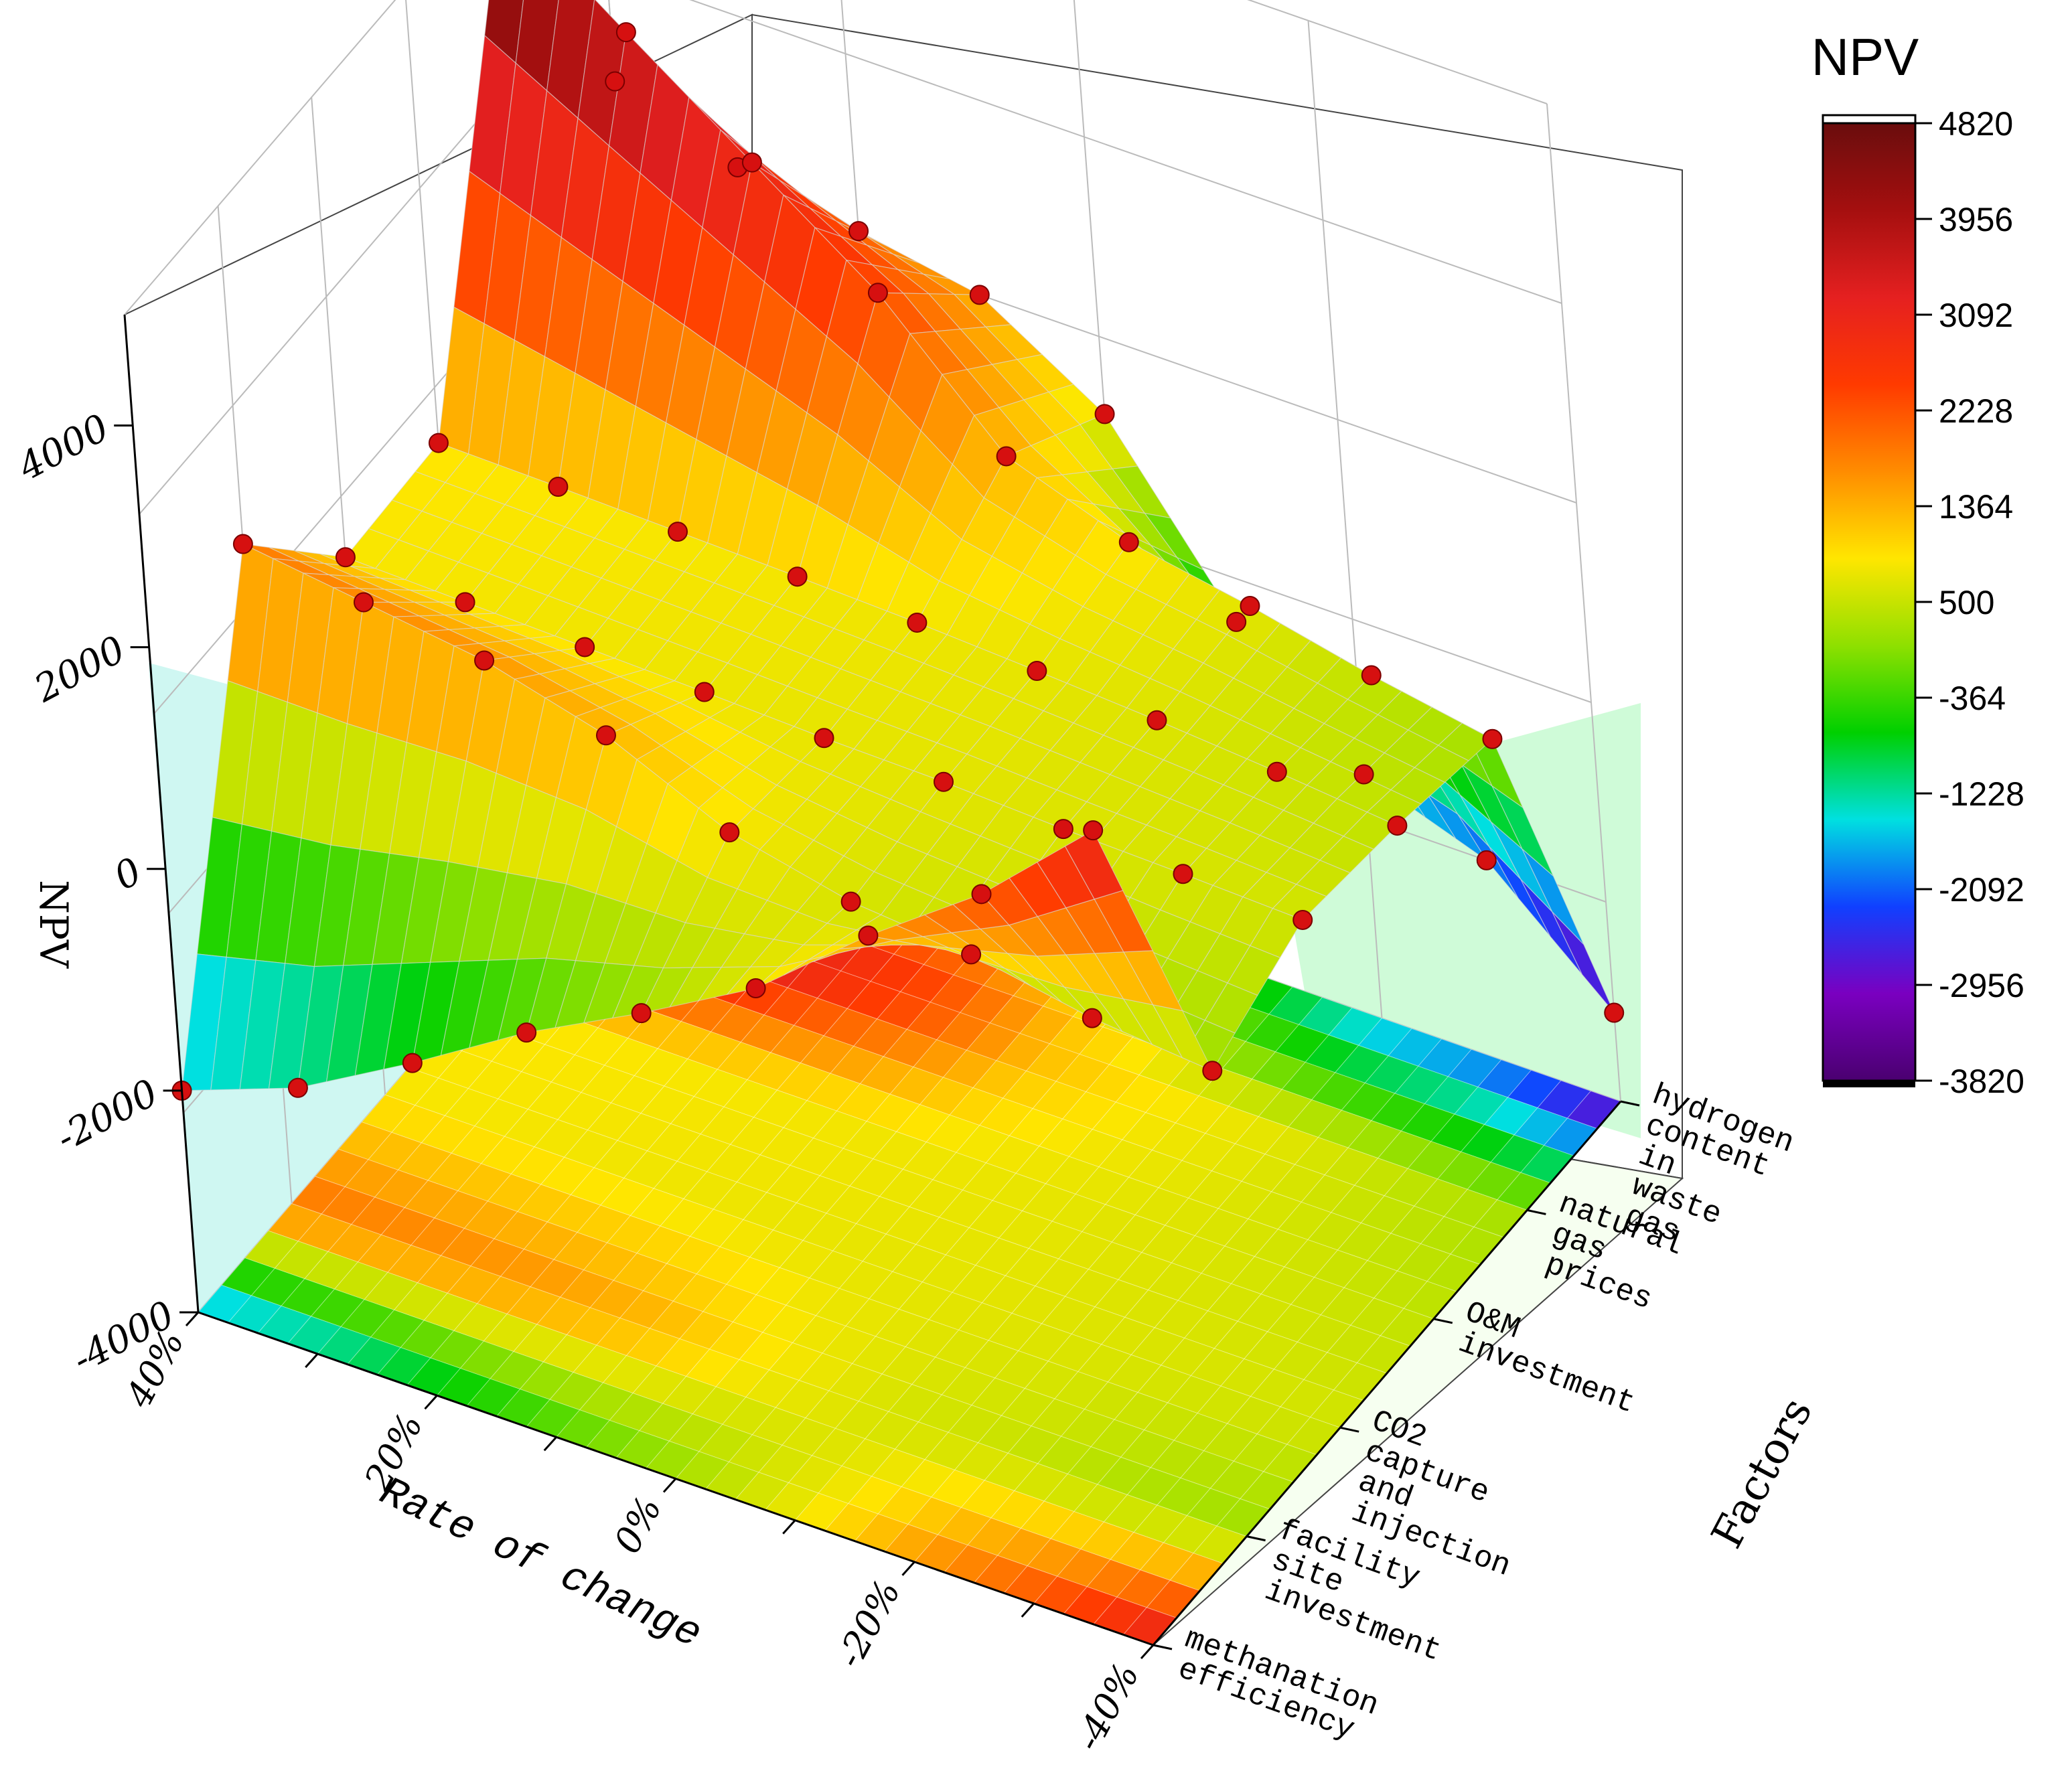  Describe the element at coordinates (1981, 794) in the screenshot. I see `colorbar-tick-label: -1228` at that location.